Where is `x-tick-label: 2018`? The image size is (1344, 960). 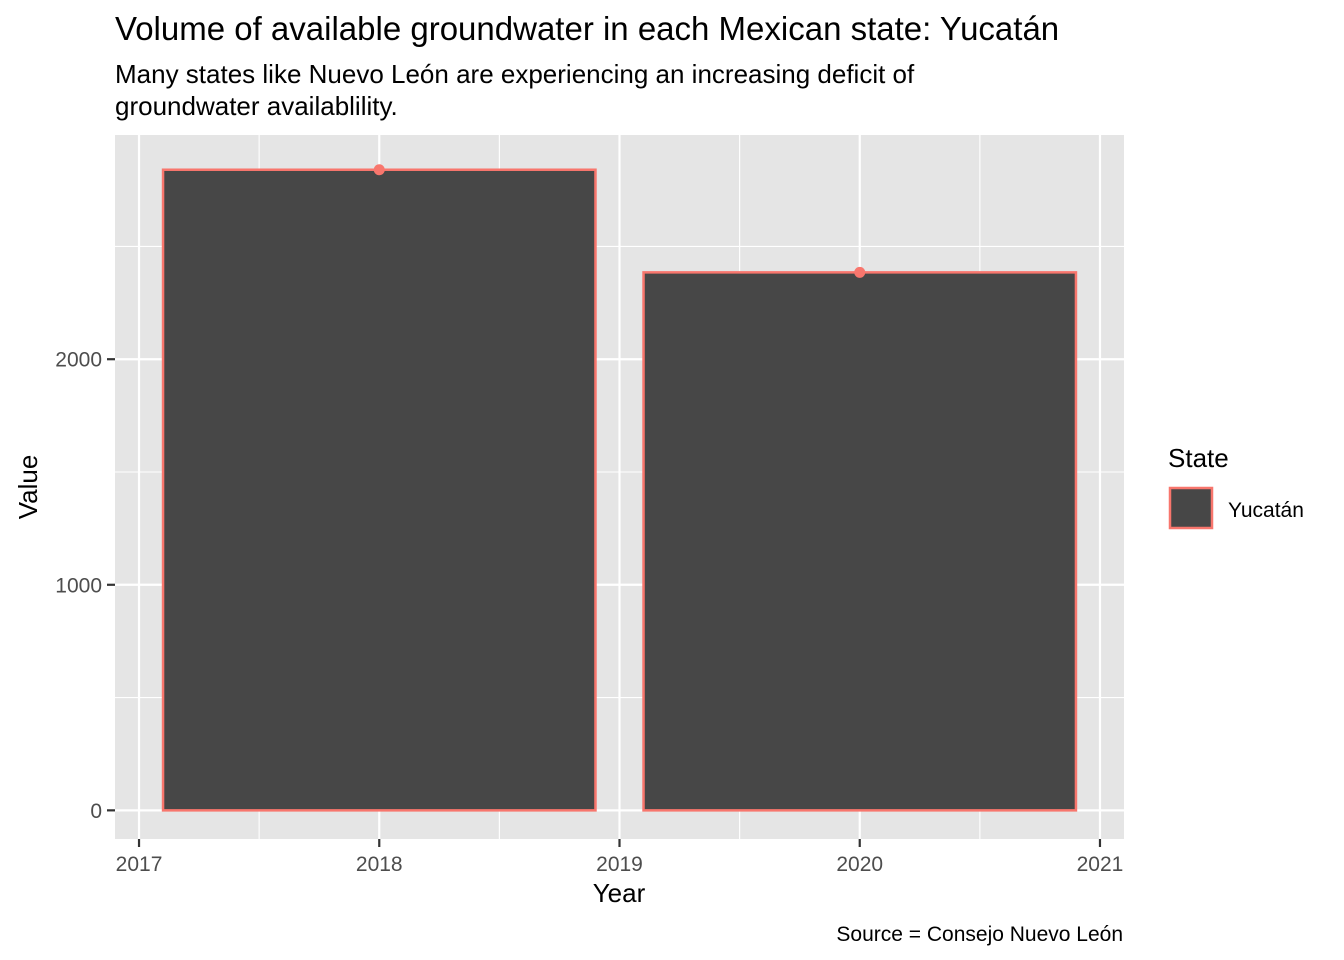 x-tick-label: 2018 is located at coordinates (379, 864).